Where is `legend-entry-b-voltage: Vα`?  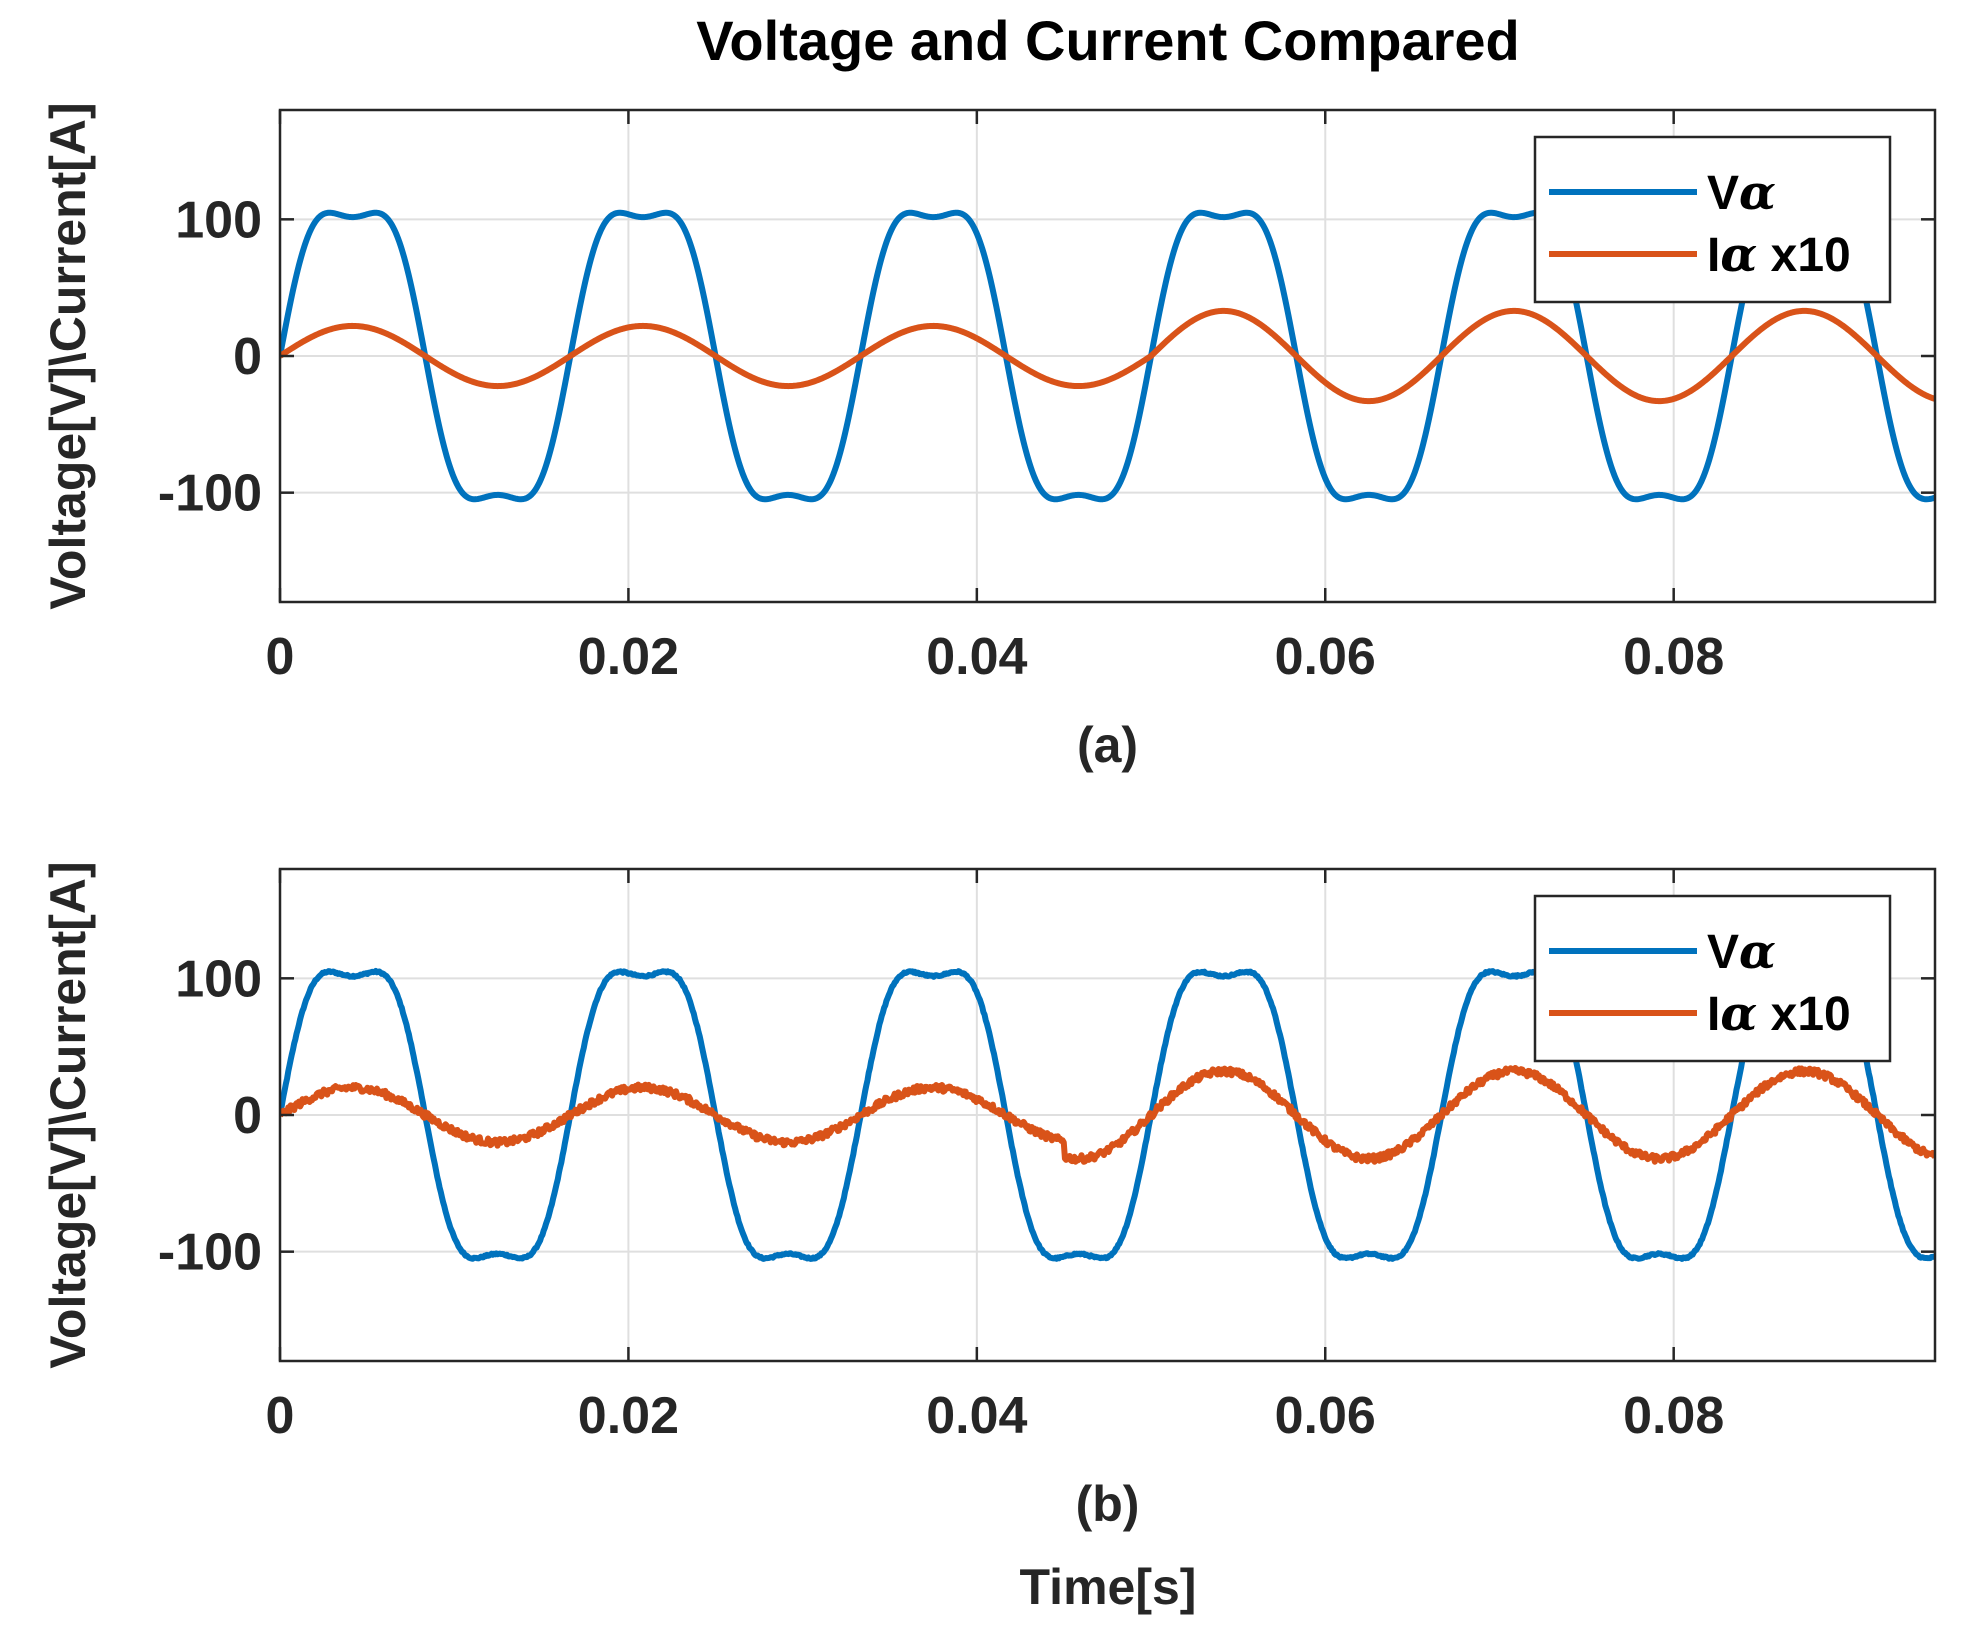
legend-entry-b-voltage: Vα is located at coordinates (1741, 952).